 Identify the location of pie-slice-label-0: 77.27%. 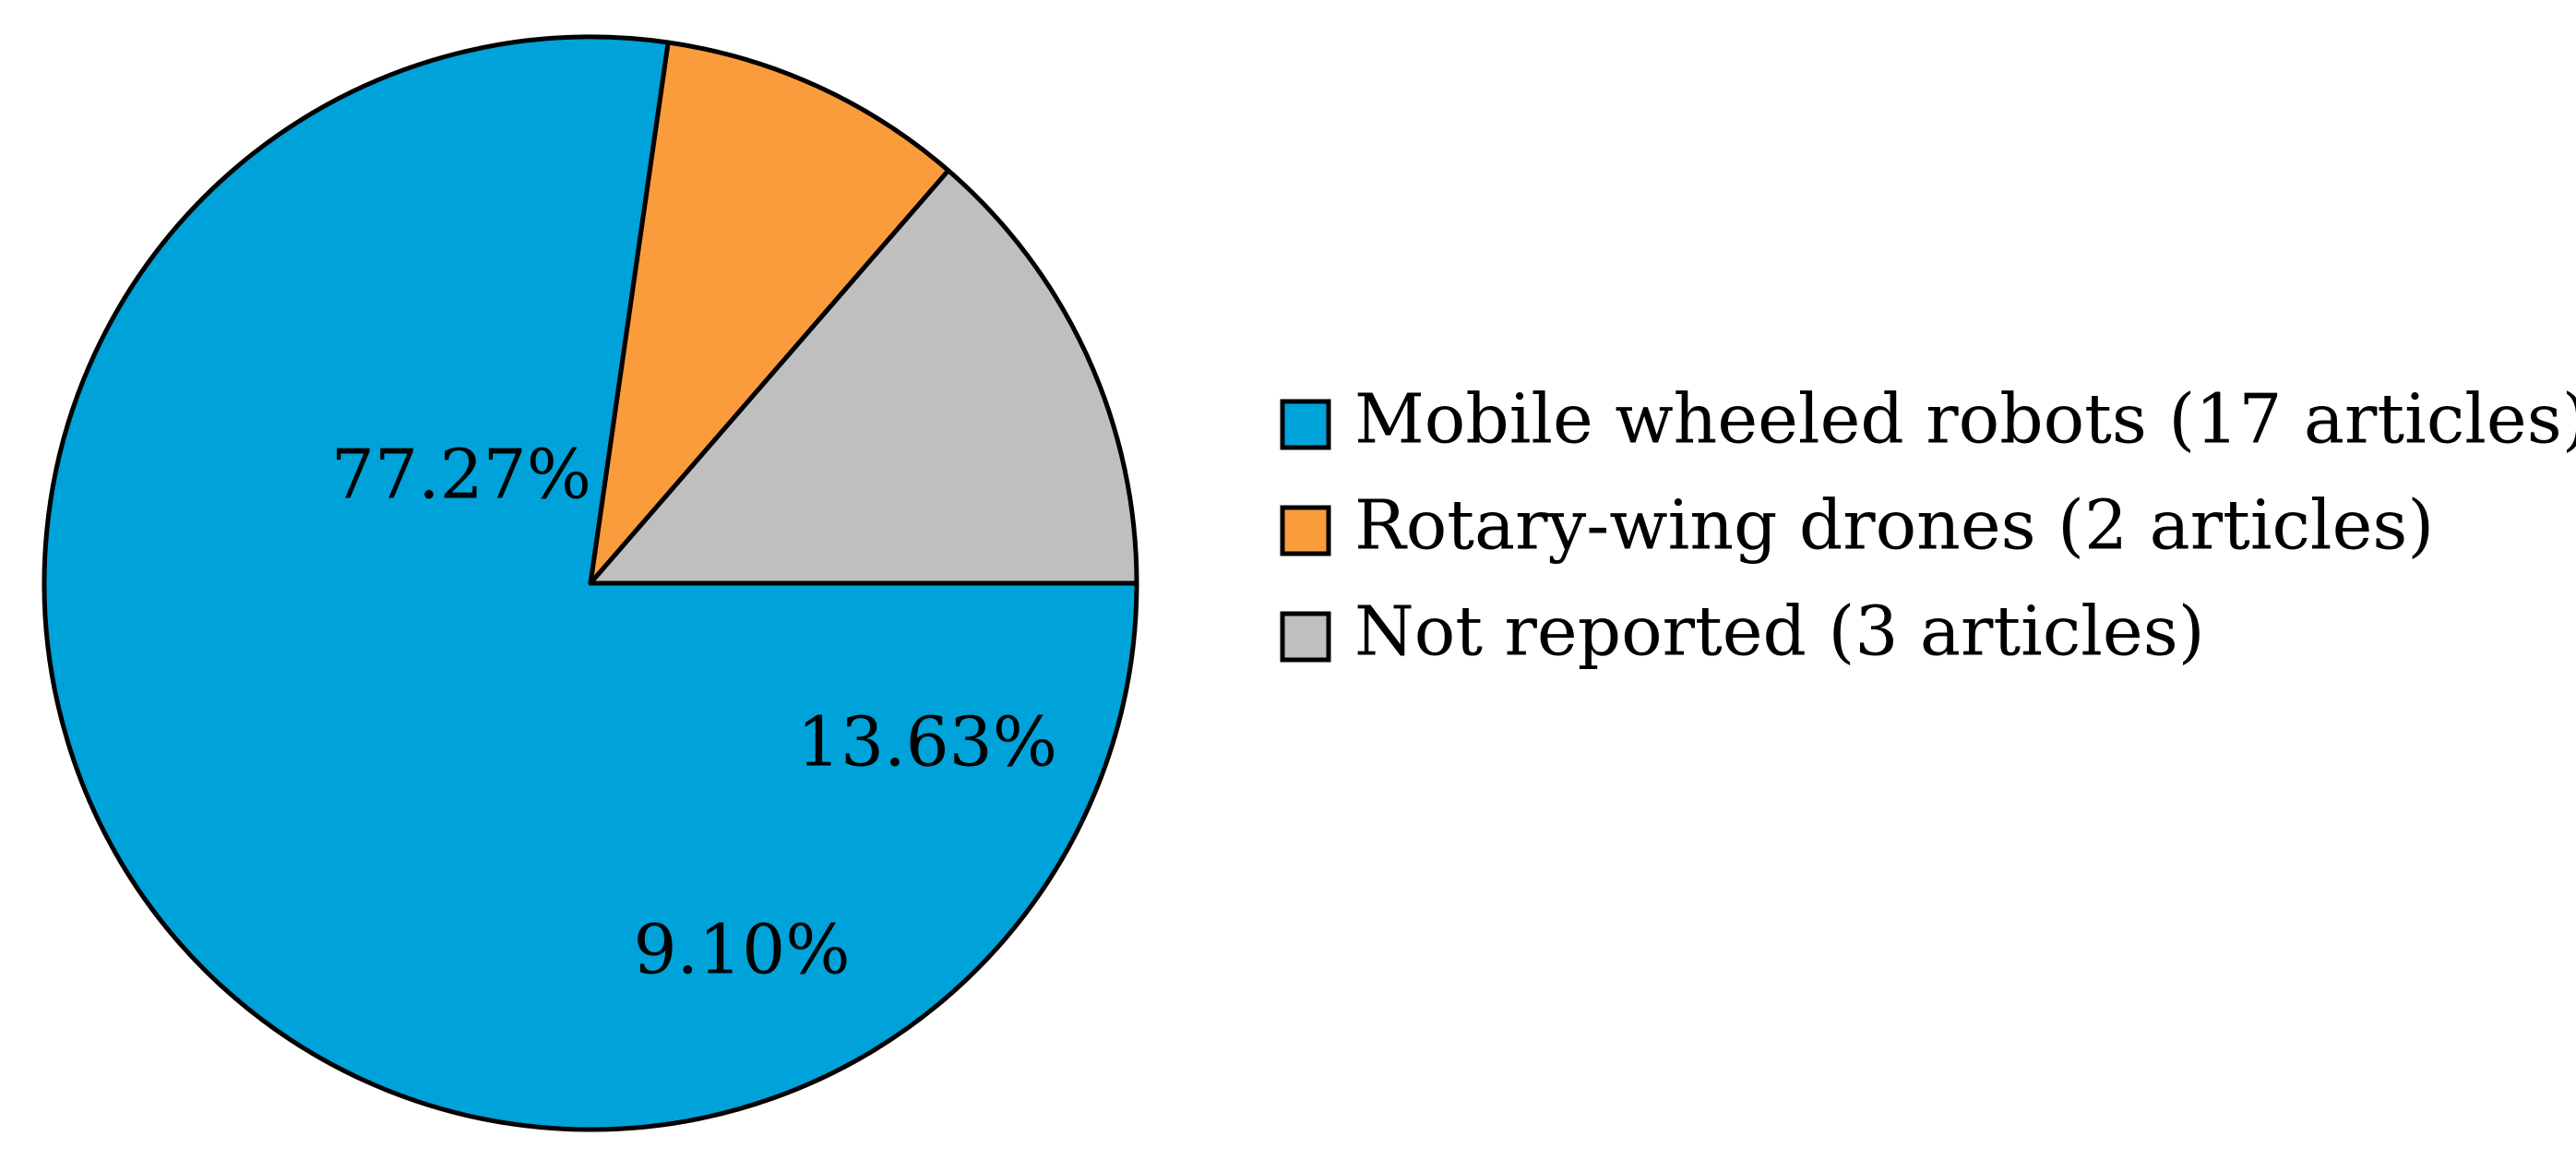
(461, 474).